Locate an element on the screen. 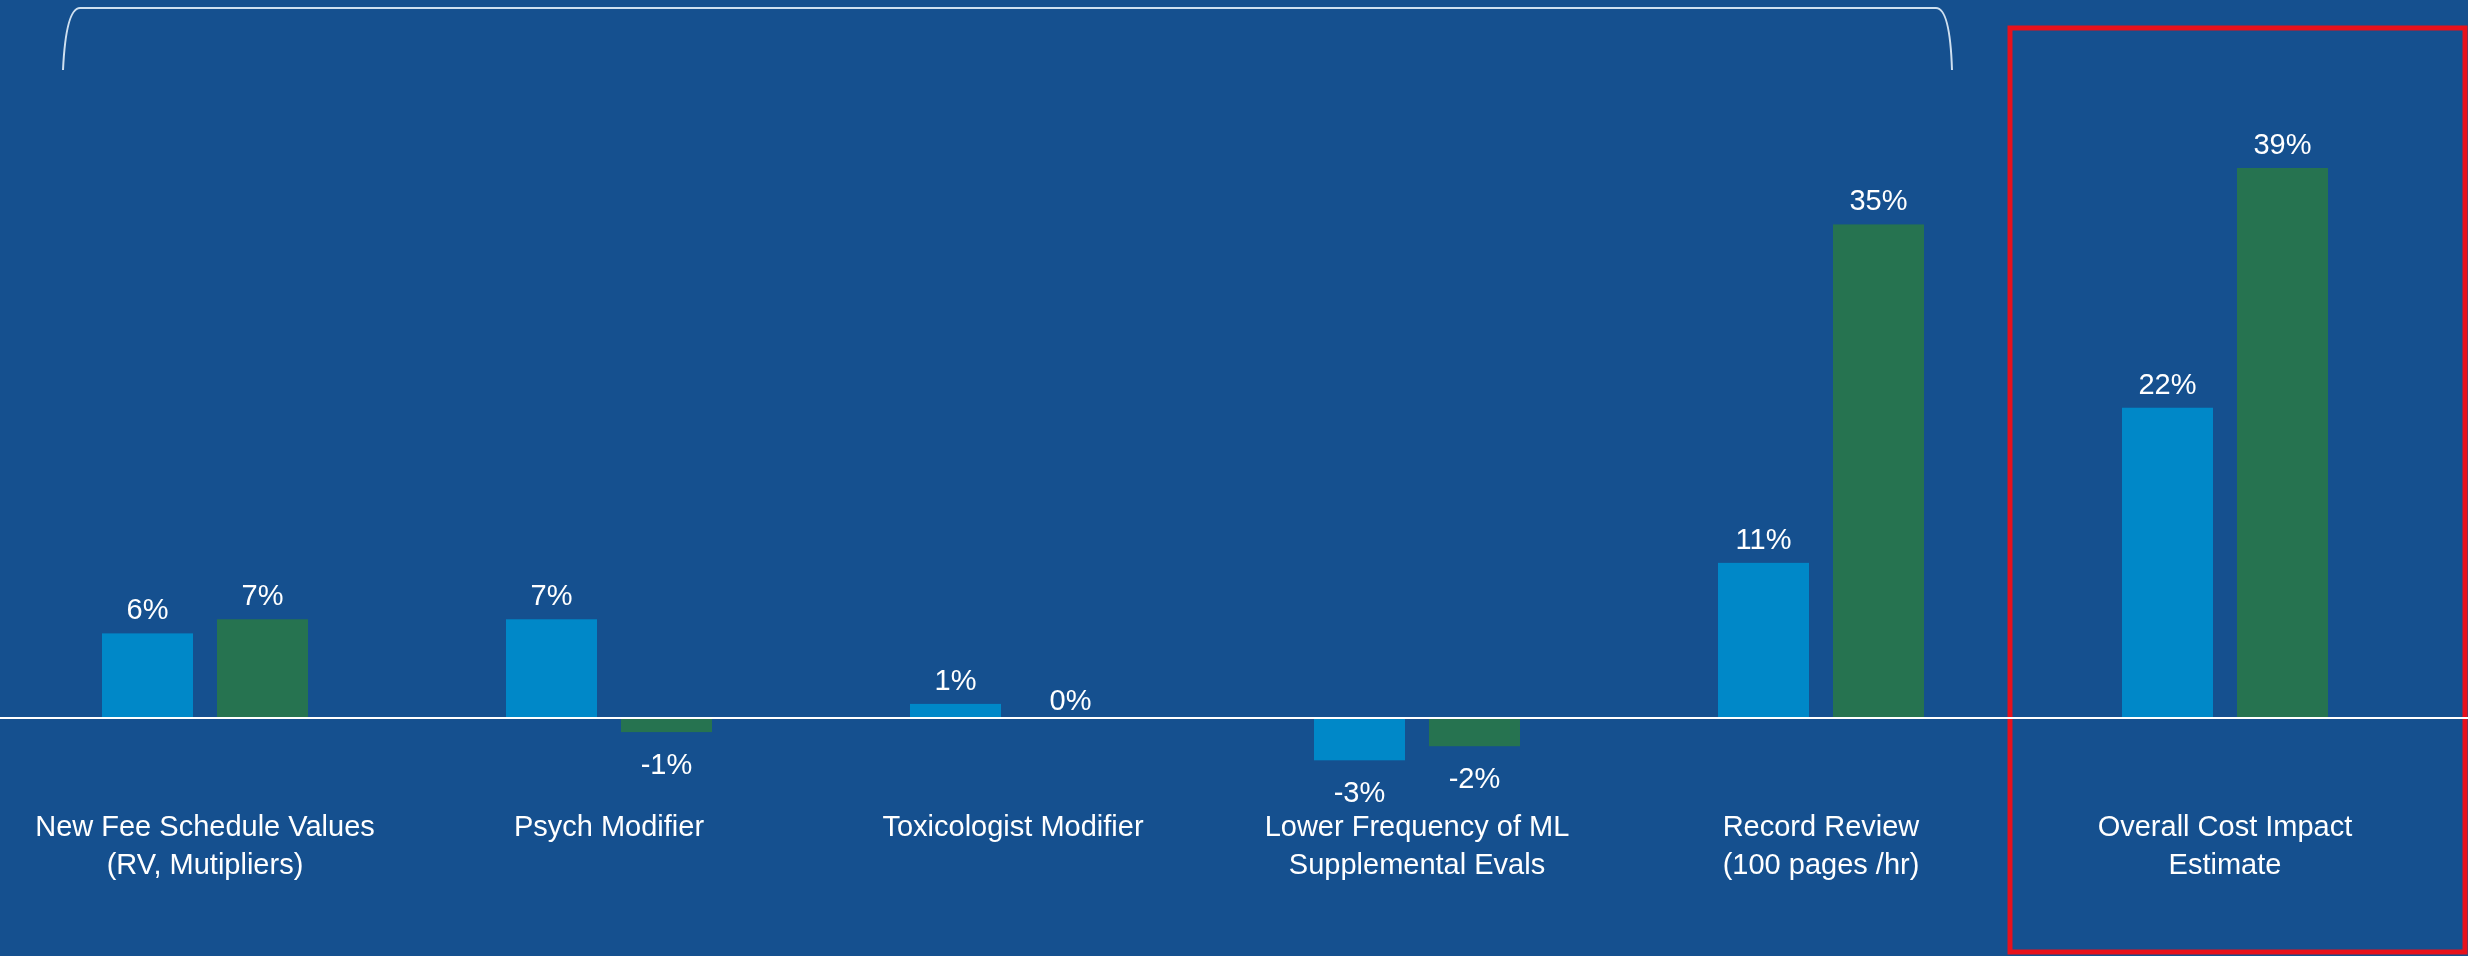 Image resolution: width=2468 pixels, height=956 pixels. x-tick-label: Toxicologist Modifier is located at coordinates (1013, 826).